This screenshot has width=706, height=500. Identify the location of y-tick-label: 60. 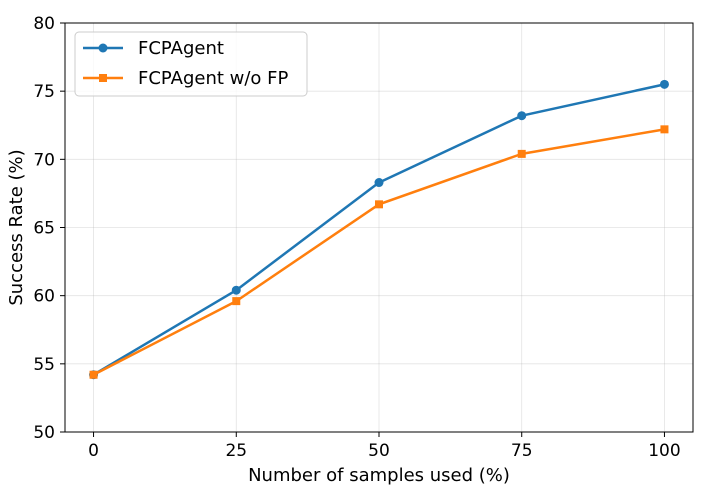
(44, 297).